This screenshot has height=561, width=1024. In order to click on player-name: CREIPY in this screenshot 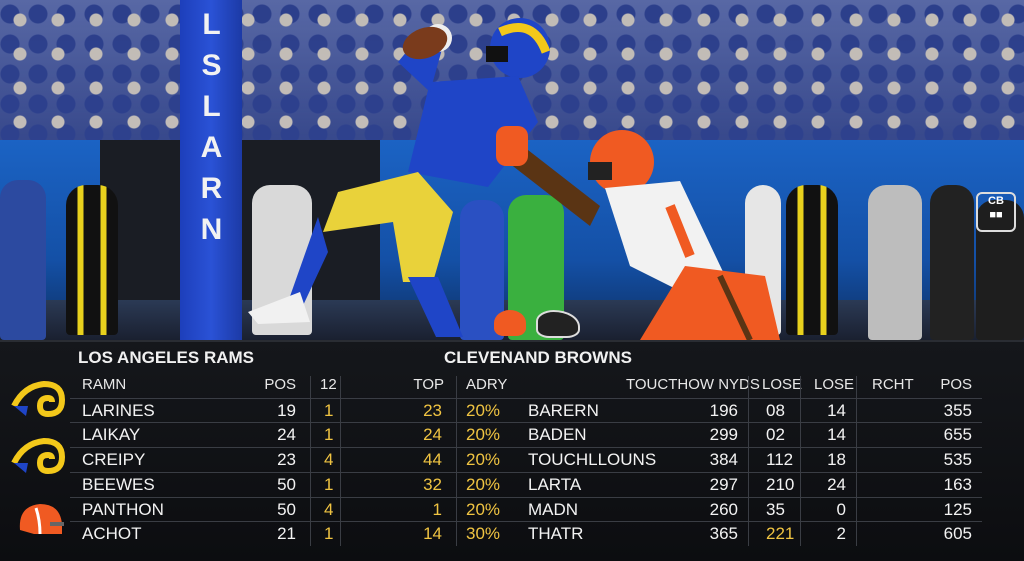, I will do `click(114, 459)`.